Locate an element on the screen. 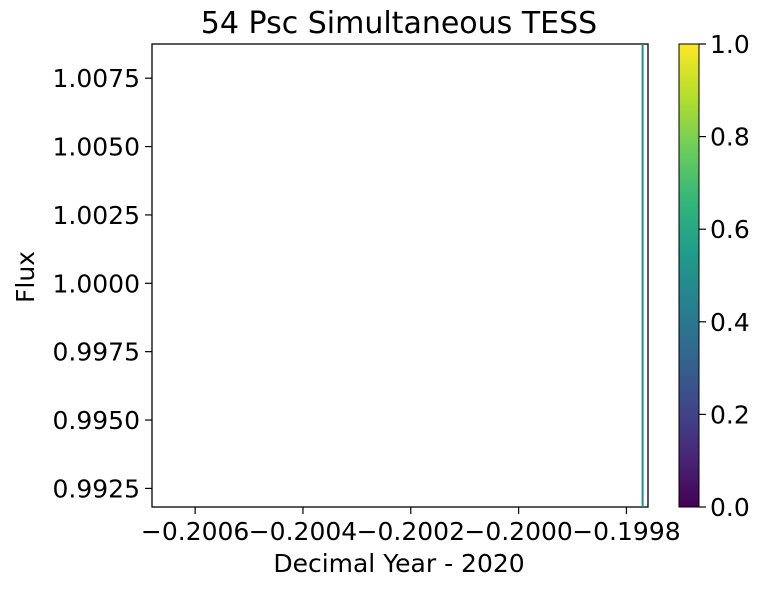 This screenshot has height=591, width=764. x-axis-ticks: −0.2006 −0.2004 −0.2002 −0.2000 −0.1998 is located at coordinates (411, 526).